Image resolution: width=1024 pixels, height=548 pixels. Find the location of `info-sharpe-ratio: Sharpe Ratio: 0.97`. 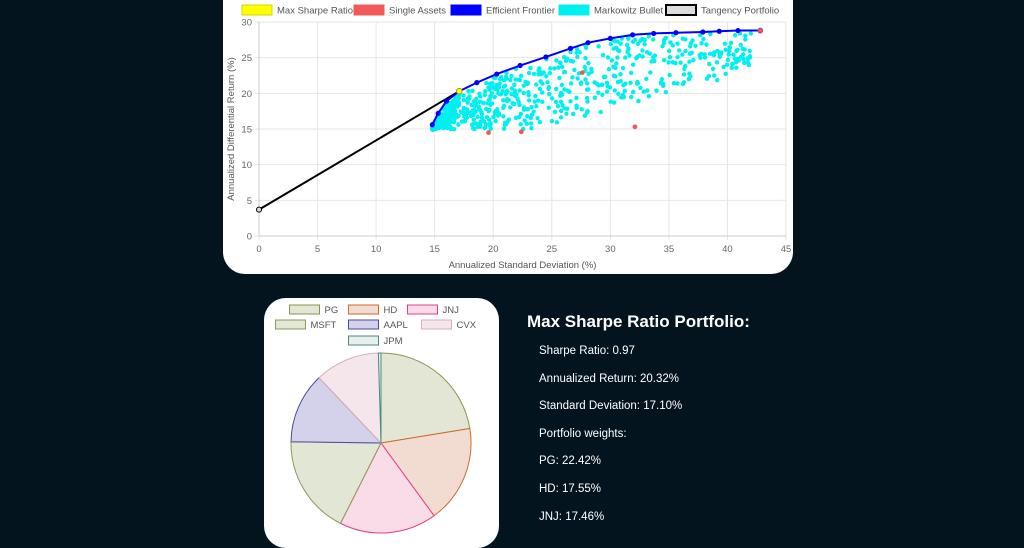

info-sharpe-ratio: Sharpe Ratio: 0.97 is located at coordinates (587, 351).